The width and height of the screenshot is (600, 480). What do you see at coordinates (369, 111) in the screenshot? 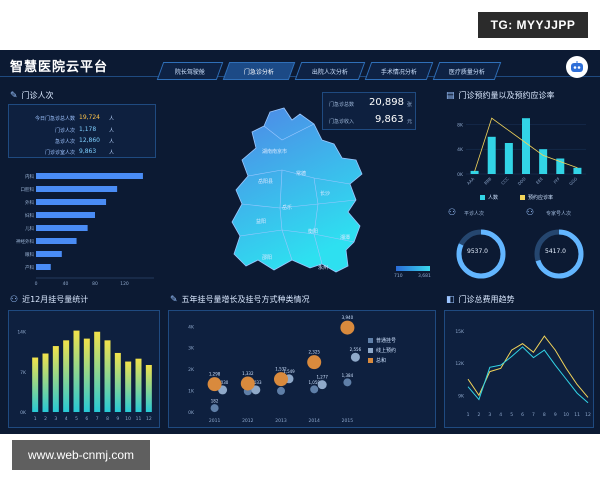
I see `map-summary: 门急诊总数 20,898 张 门急诊收入 9,863 元` at bounding box center [369, 111].